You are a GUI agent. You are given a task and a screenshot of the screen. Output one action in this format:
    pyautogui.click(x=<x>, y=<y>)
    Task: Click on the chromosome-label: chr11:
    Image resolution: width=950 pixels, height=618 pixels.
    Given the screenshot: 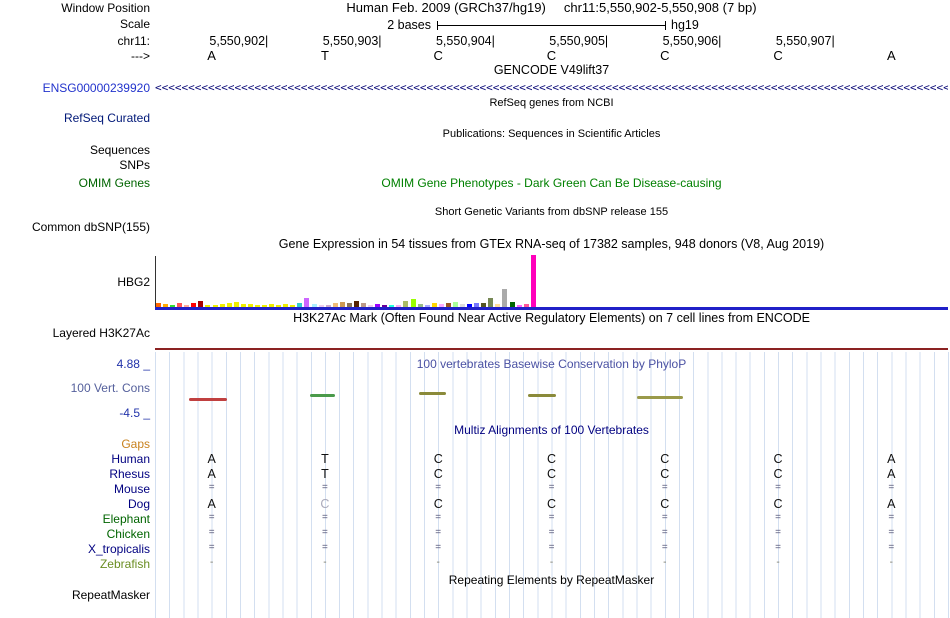 What is the action you would take?
    pyautogui.click(x=133, y=41)
    